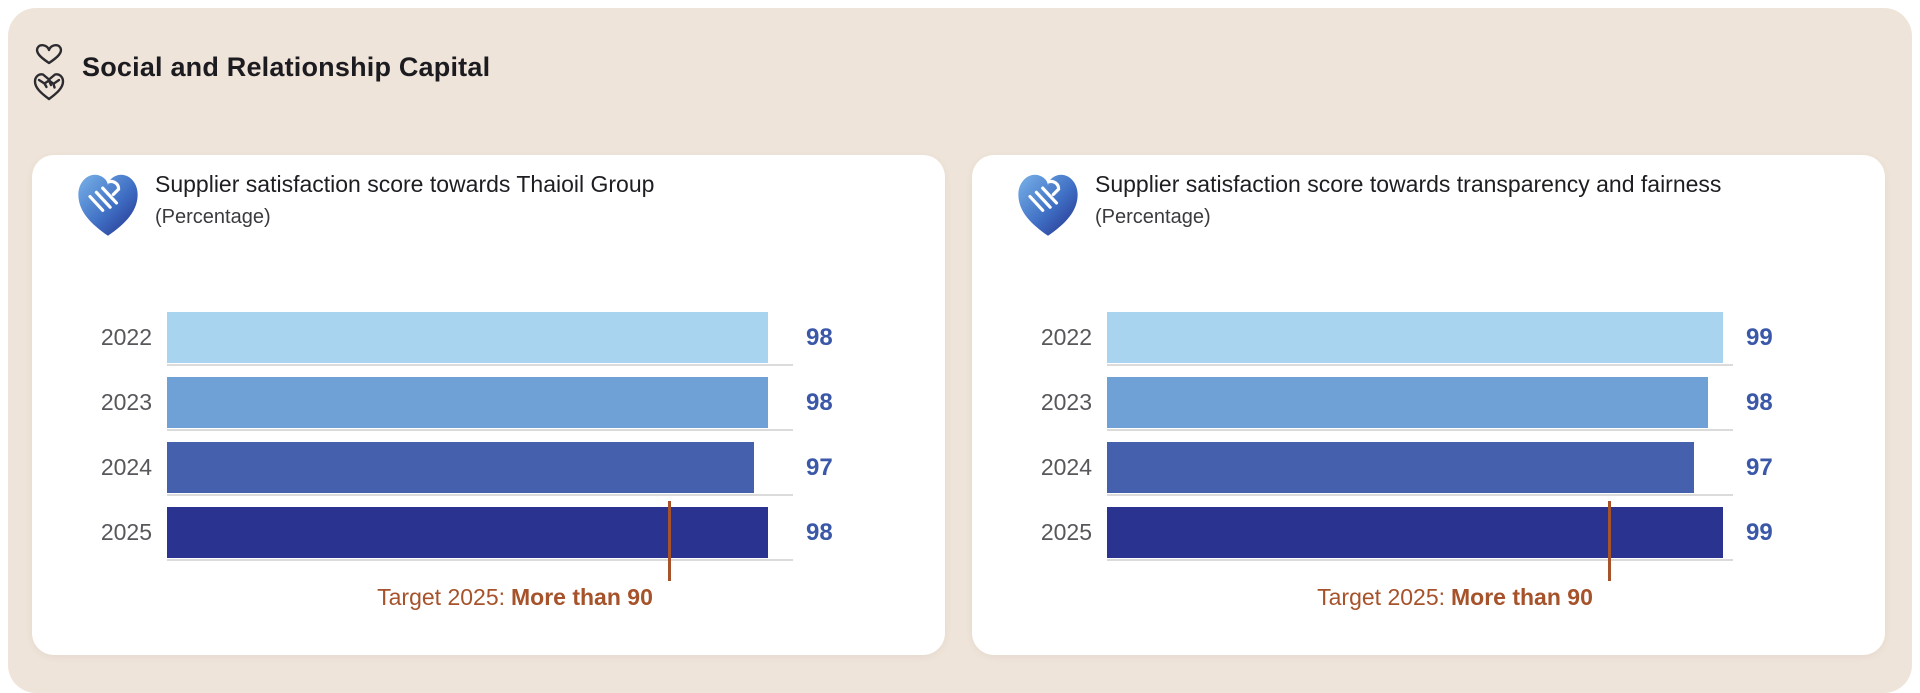 The width and height of the screenshot is (1920, 693). I want to click on page-title: Social and Relationship Capital, so click(286, 67).